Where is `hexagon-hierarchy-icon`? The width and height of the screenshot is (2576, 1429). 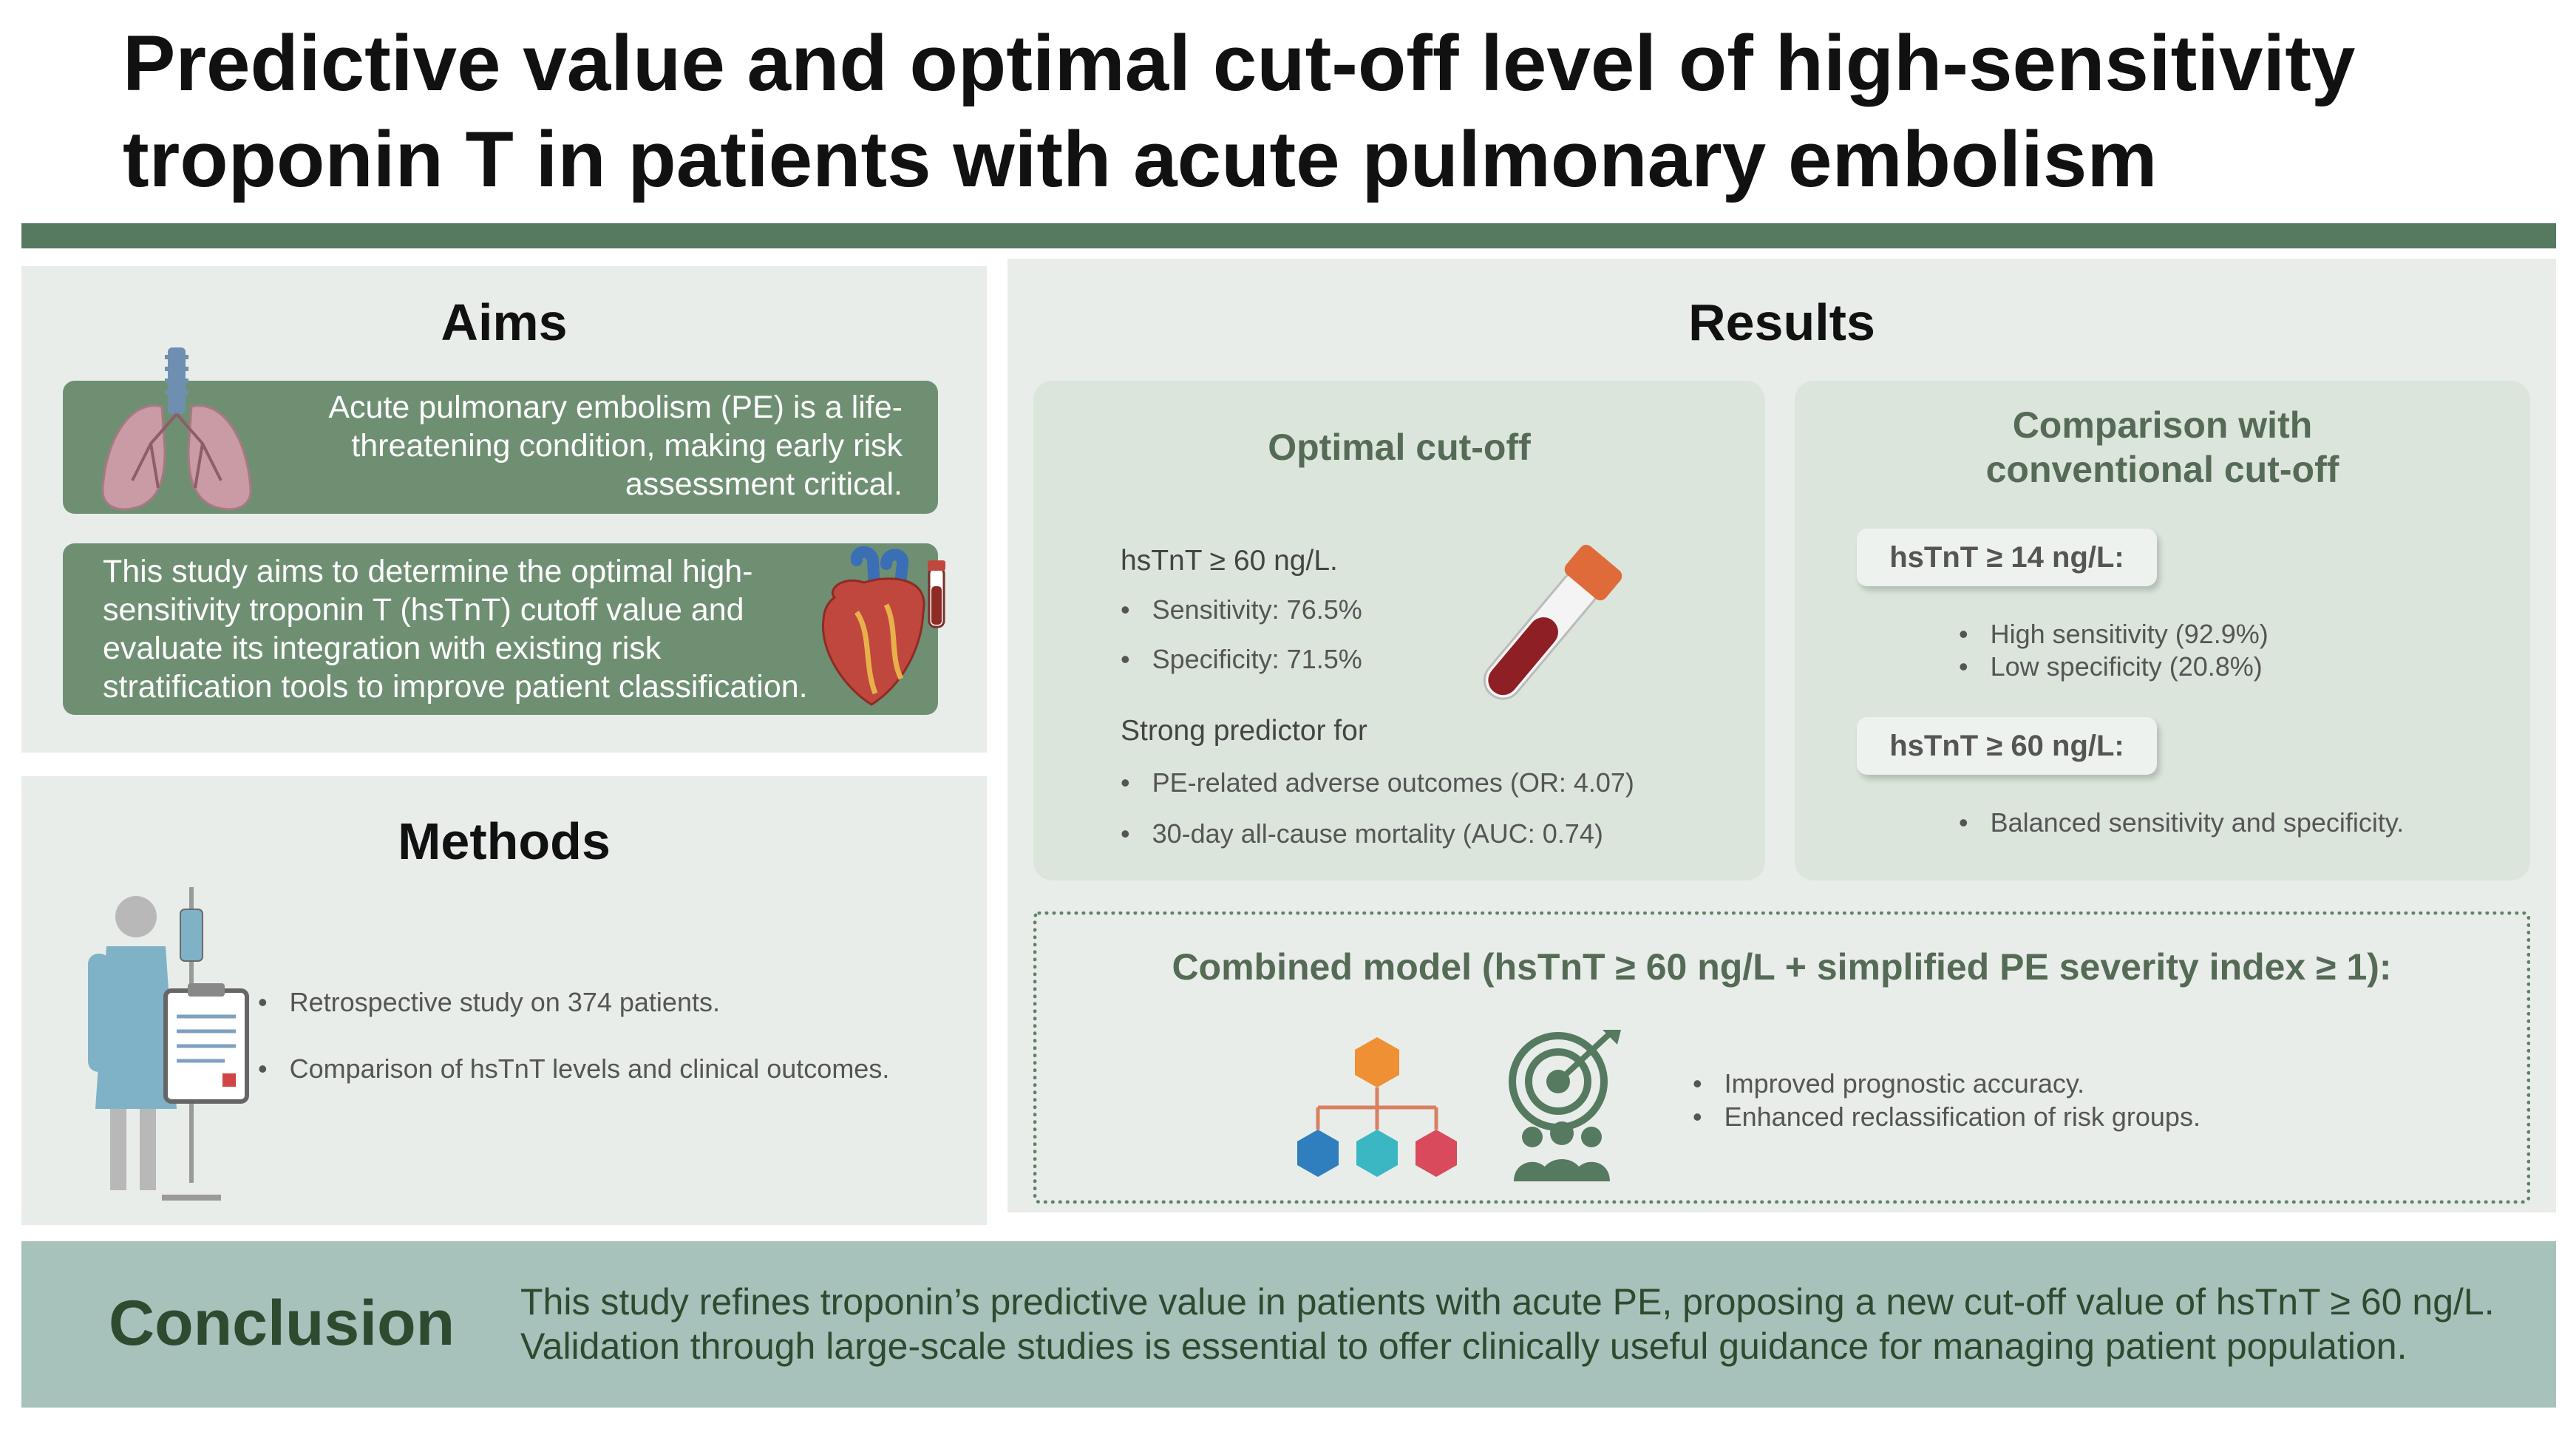
hexagon-hierarchy-icon is located at coordinates (1377, 1107).